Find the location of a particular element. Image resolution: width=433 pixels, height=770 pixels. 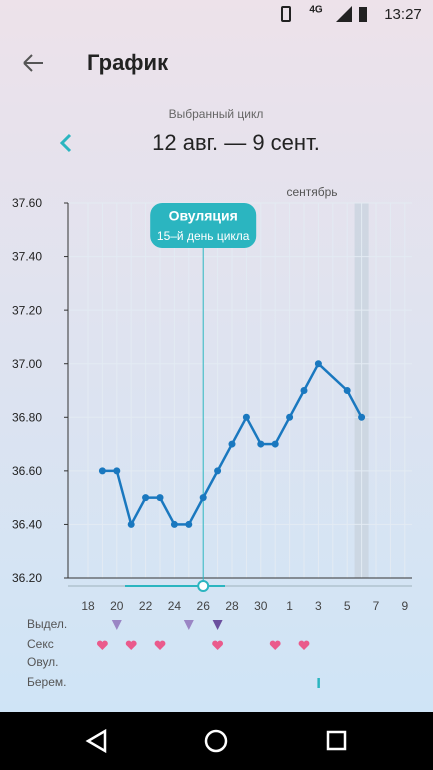

y-tick-label: 36.80 is located at coordinates (27, 417).